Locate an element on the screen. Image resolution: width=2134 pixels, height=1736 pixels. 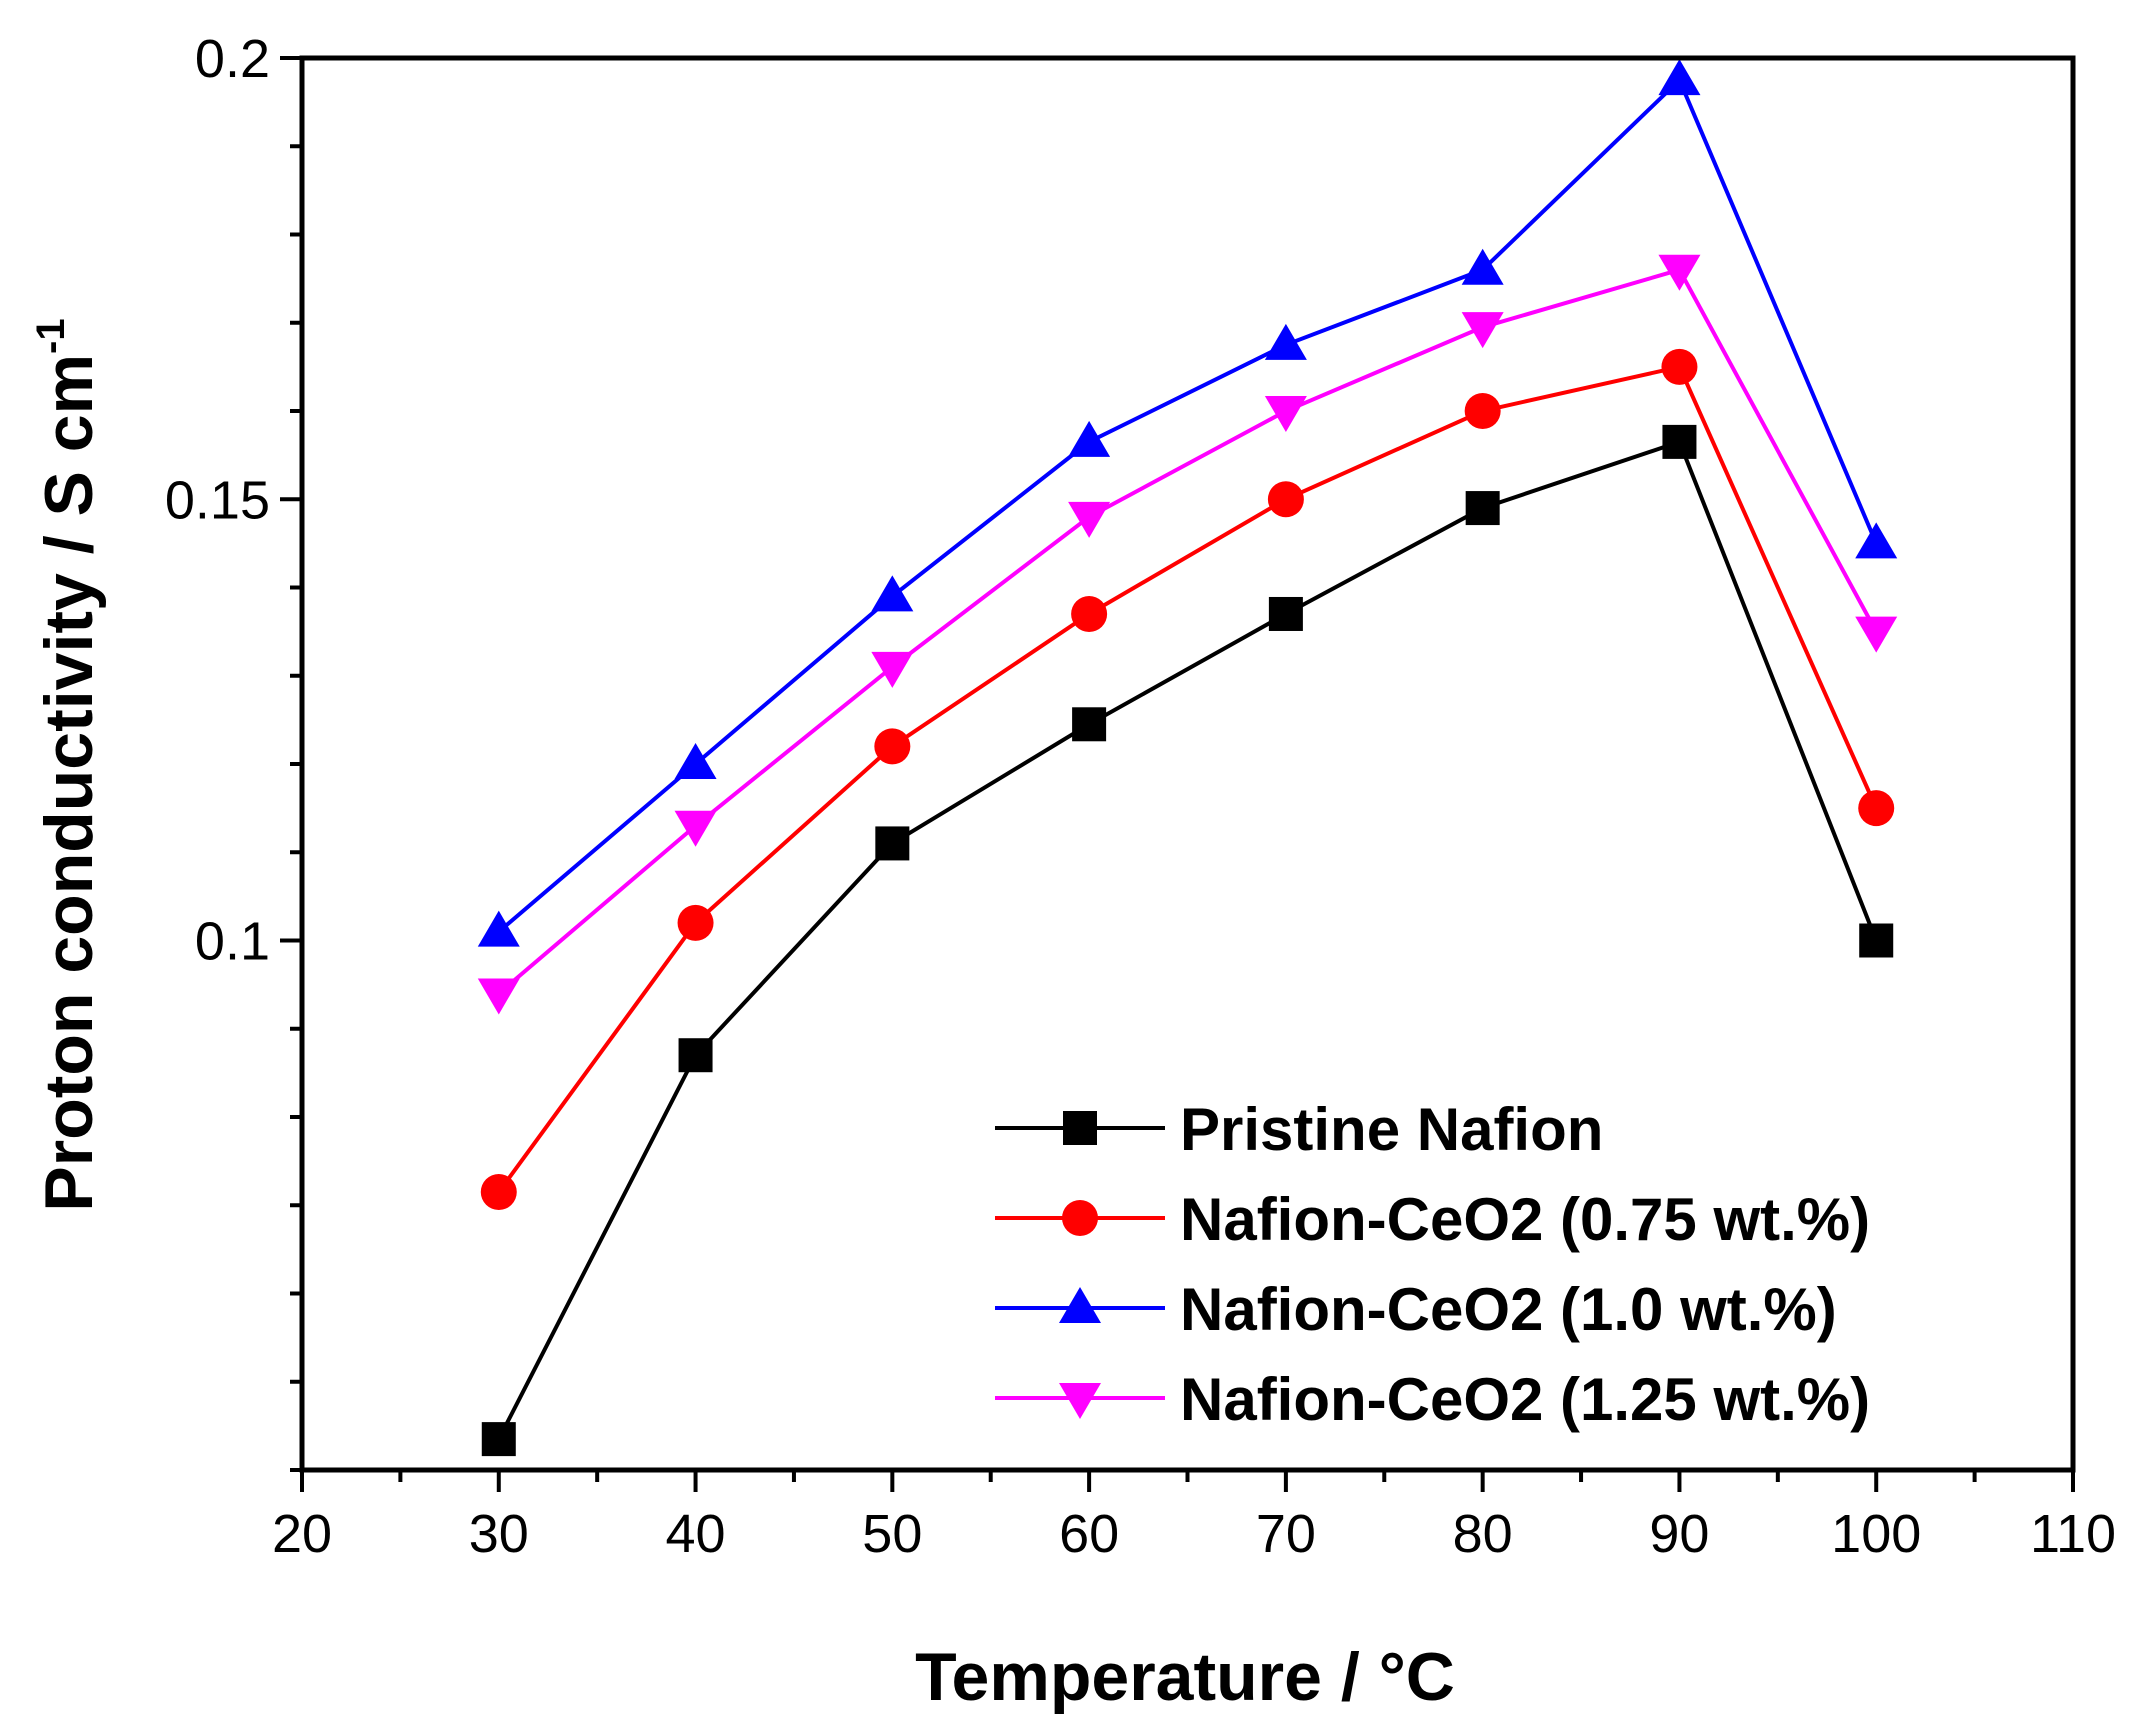
x-axis-title: Temperature / °C is located at coordinates (1185, 1677).